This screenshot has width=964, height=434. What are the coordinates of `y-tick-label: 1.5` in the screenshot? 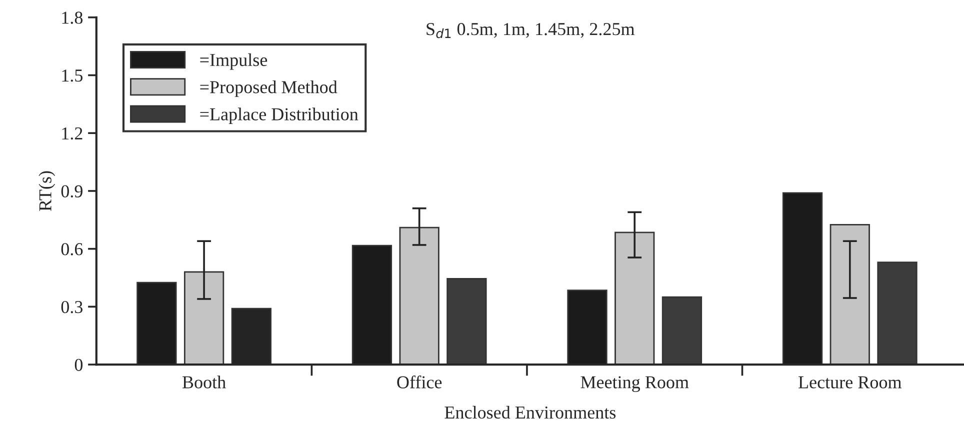 It's located at (72, 76).